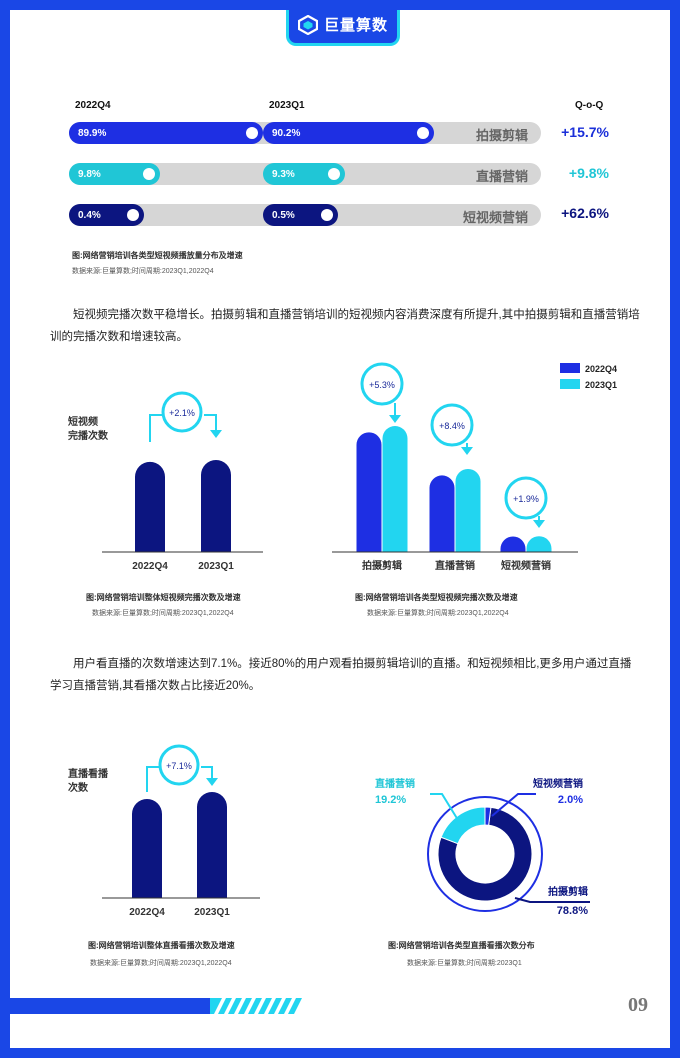  Describe the element at coordinates (216, 434) in the screenshot. I see `chart2-growth-arrow` at that location.